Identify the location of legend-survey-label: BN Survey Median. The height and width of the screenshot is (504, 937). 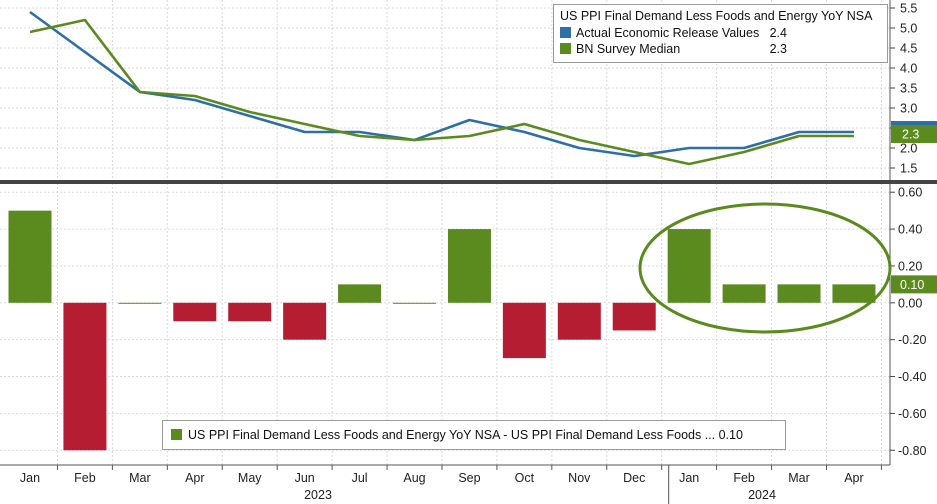
(628, 49).